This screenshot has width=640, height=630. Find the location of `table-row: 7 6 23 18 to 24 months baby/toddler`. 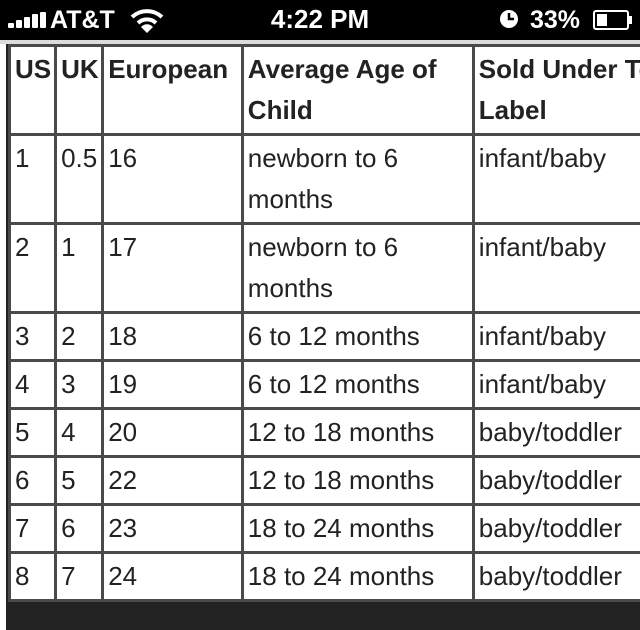

table-row: 7 6 23 18 to 24 months baby/toddler is located at coordinates (325, 528).